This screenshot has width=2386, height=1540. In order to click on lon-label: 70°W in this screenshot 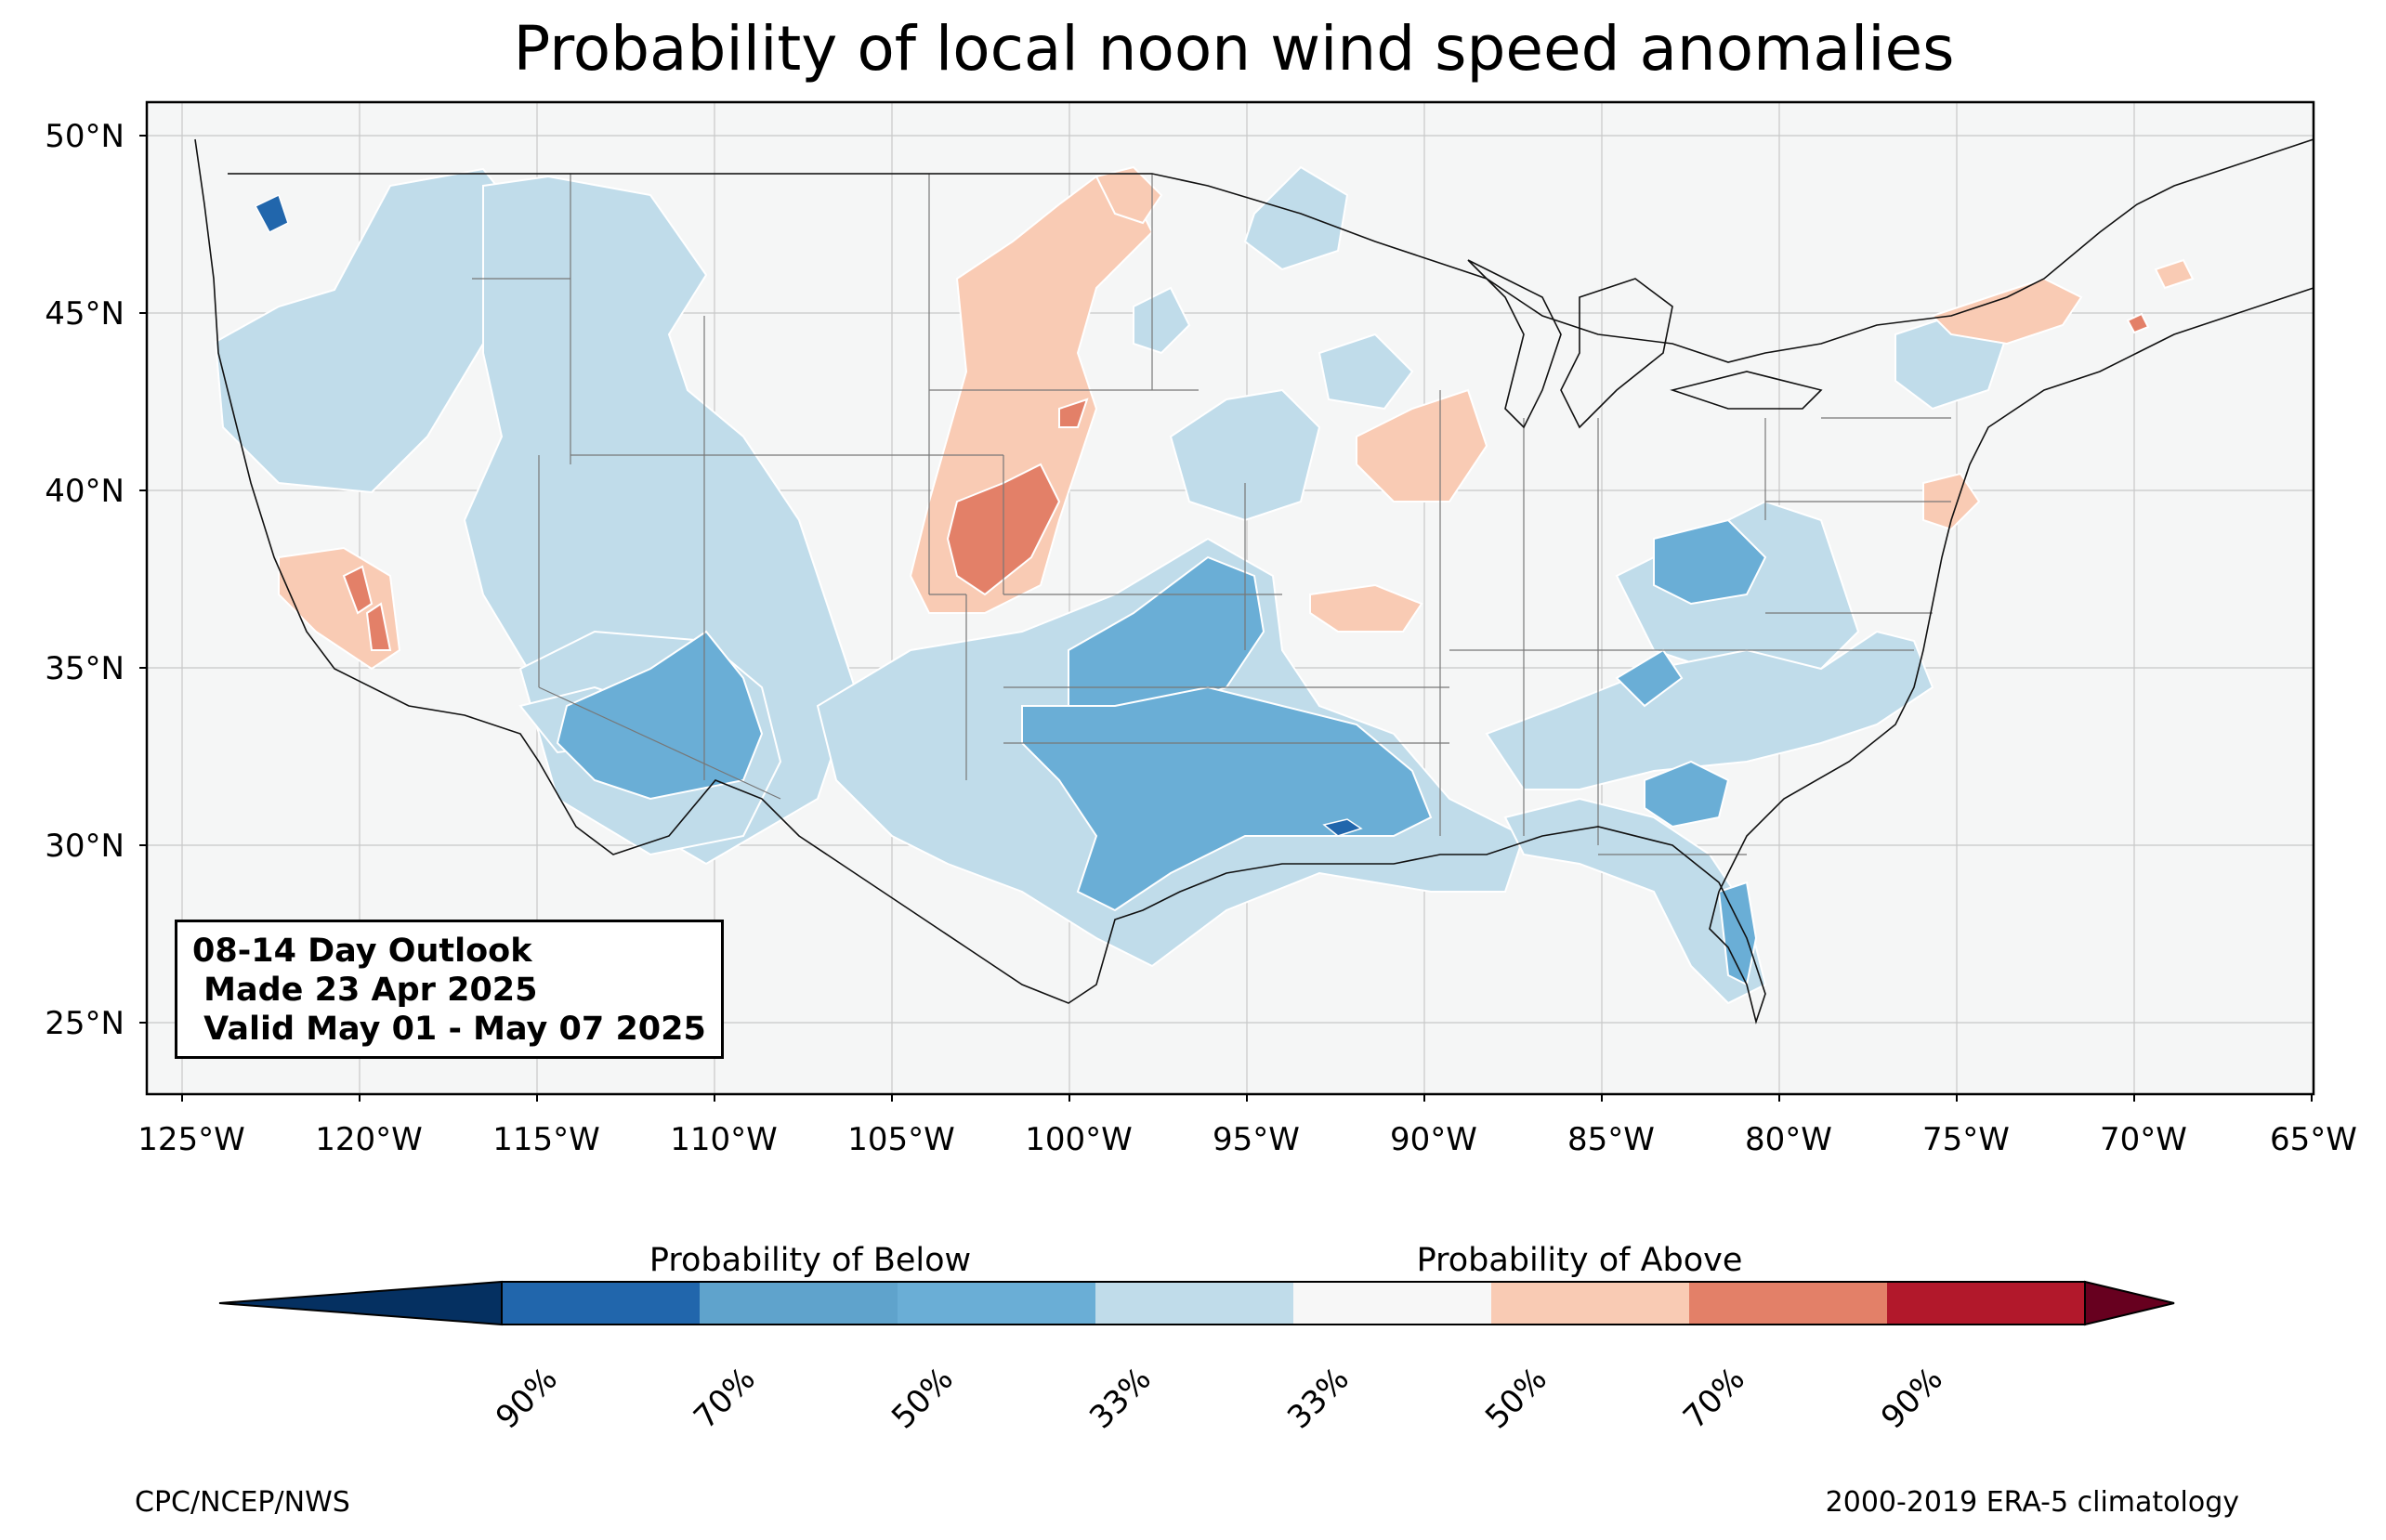, I will do `click(2143, 1139)`.